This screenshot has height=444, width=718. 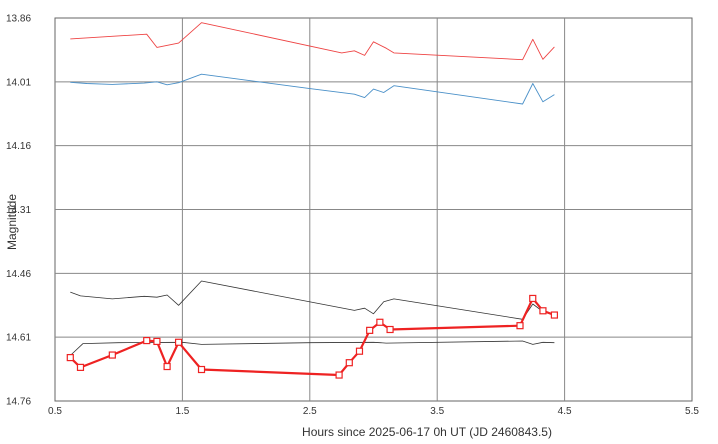 I want to click on y-axis-ticks: 13.86 14.01 14.16 14.31 14.46 14.61 14.76, so click(x=18, y=211).